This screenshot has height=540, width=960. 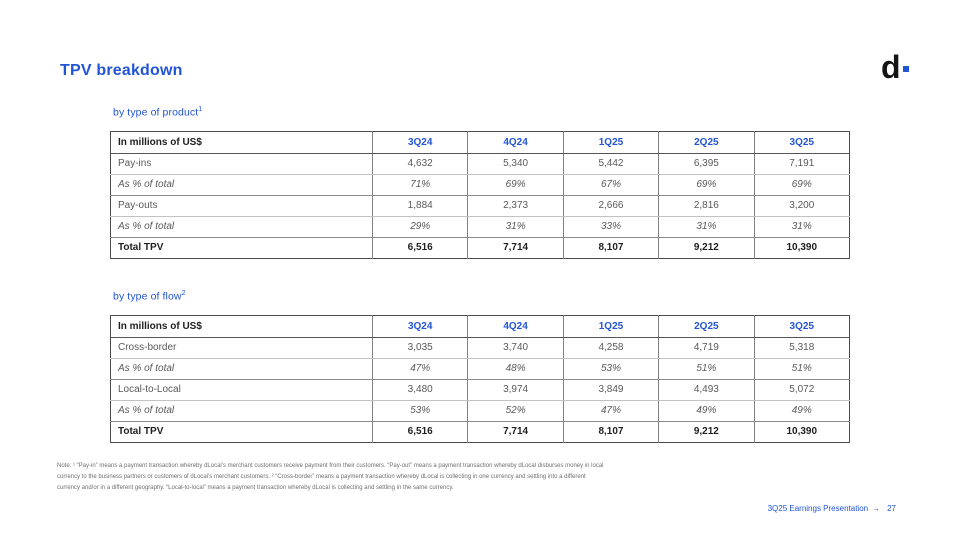 What do you see at coordinates (419, 227) in the screenshot?
I see `cell-value: 29%` at bounding box center [419, 227].